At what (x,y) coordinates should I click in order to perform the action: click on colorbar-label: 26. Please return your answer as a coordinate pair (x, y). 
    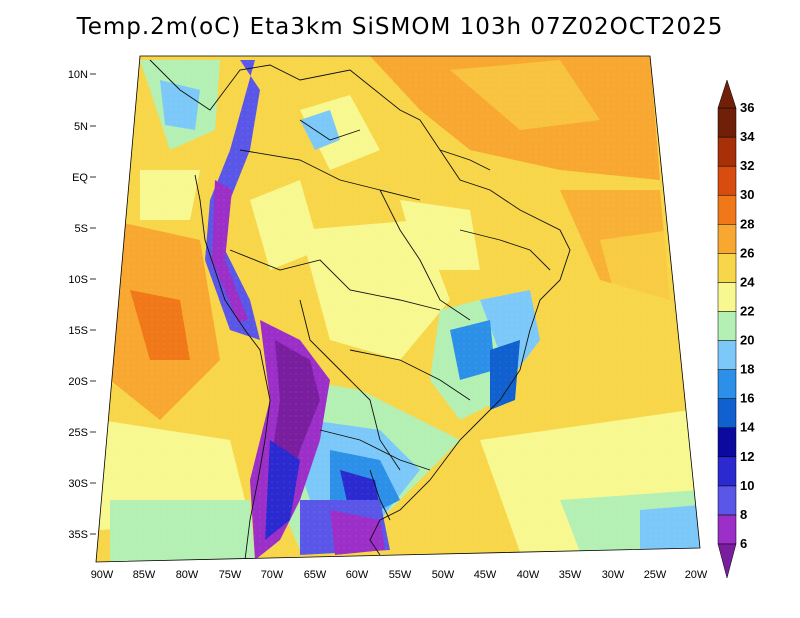
    Looking at the image, I should click on (747, 252).